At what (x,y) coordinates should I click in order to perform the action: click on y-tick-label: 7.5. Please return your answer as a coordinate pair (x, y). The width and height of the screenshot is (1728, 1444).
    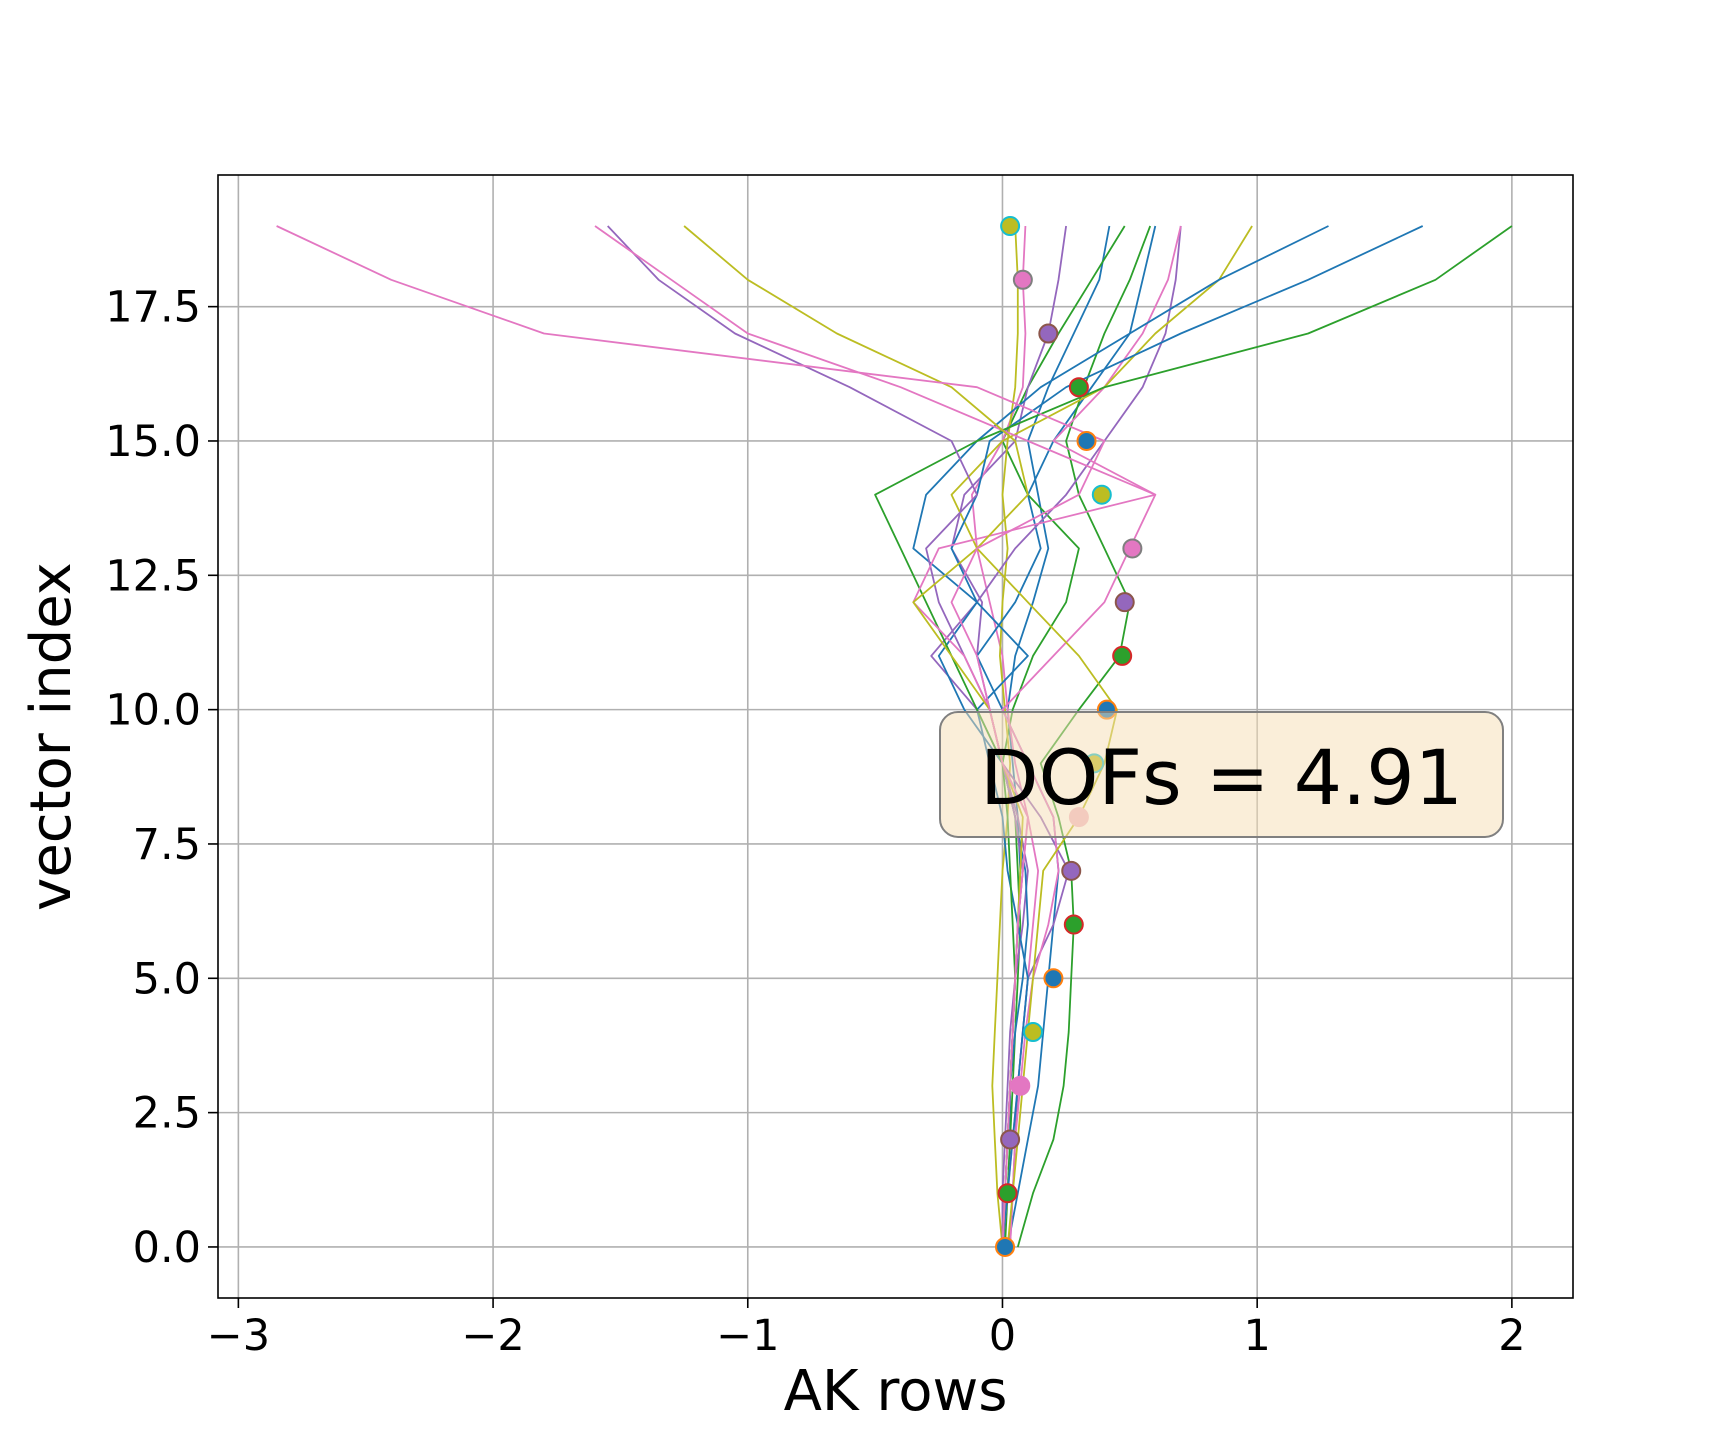
    Looking at the image, I should click on (167, 845).